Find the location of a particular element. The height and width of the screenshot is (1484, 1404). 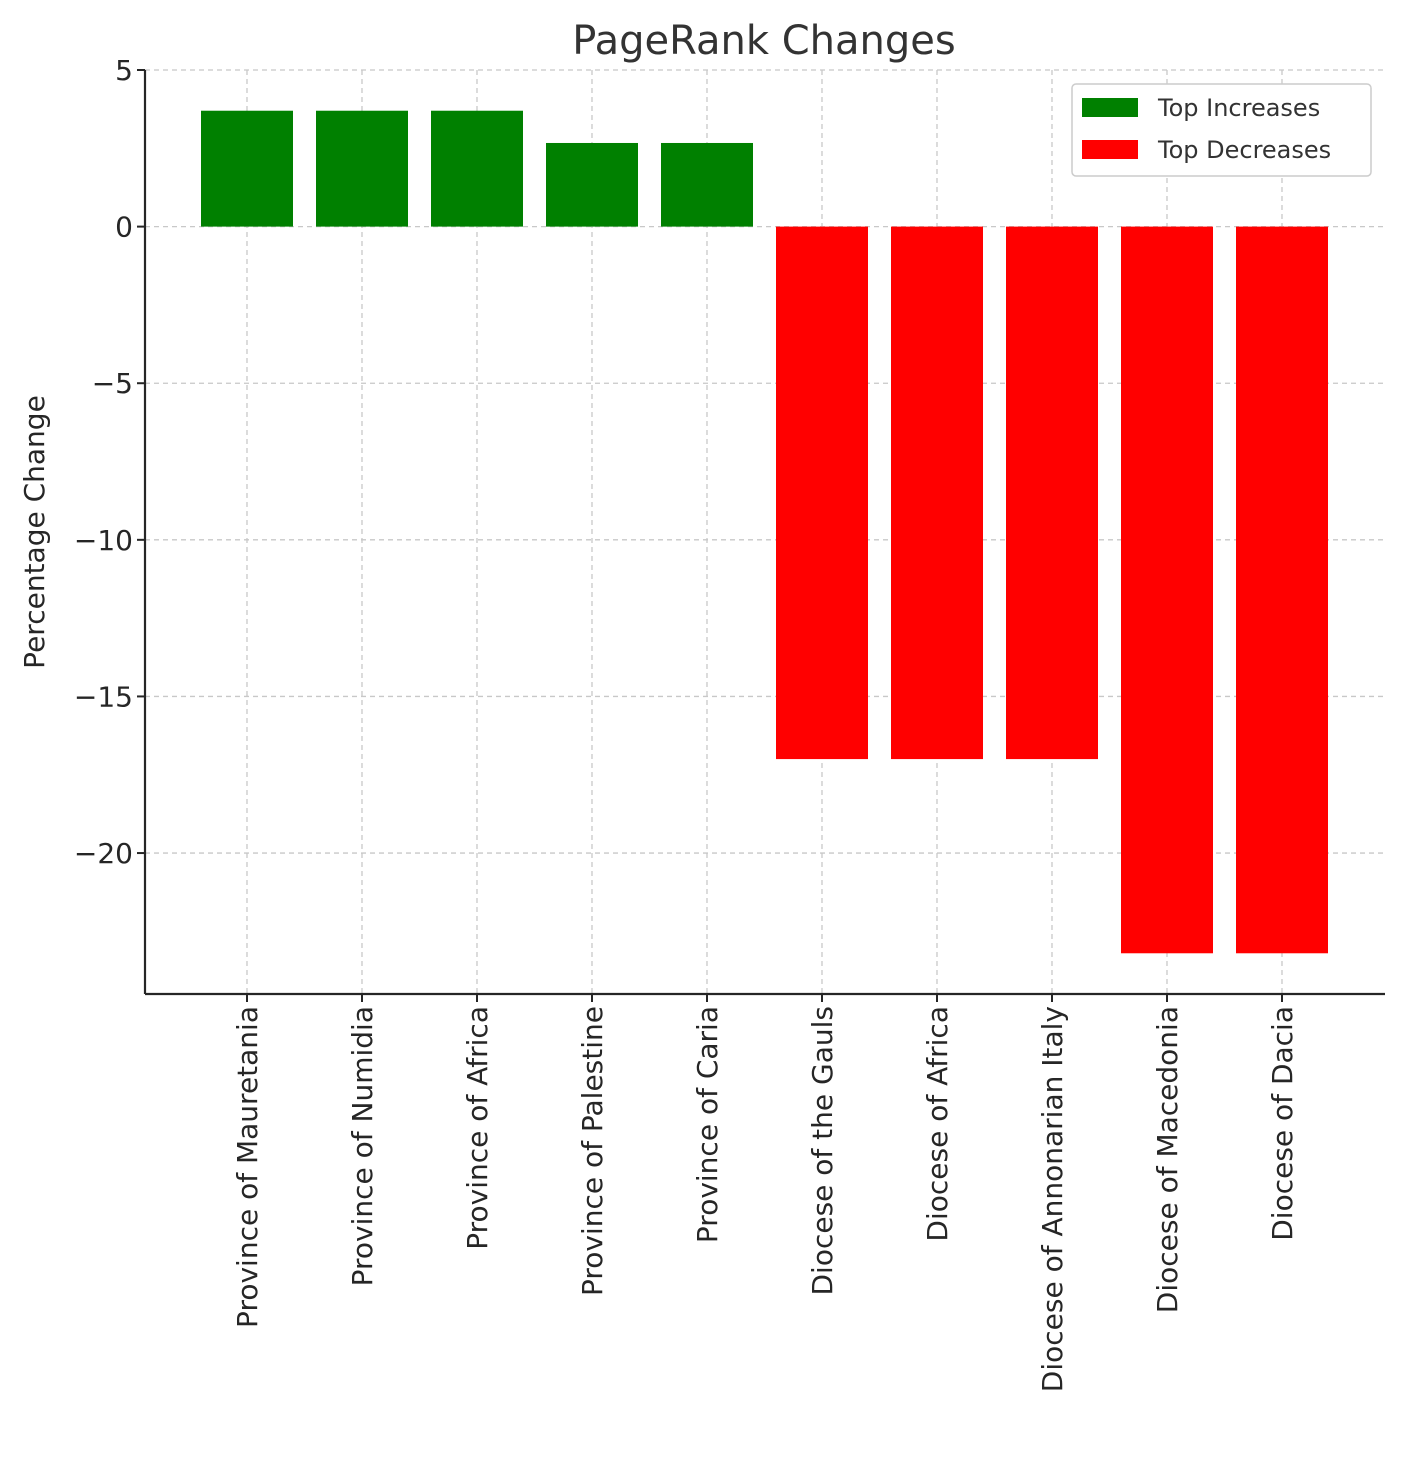

legend: Top Increases Top Decreases is located at coordinates (1221, 130).